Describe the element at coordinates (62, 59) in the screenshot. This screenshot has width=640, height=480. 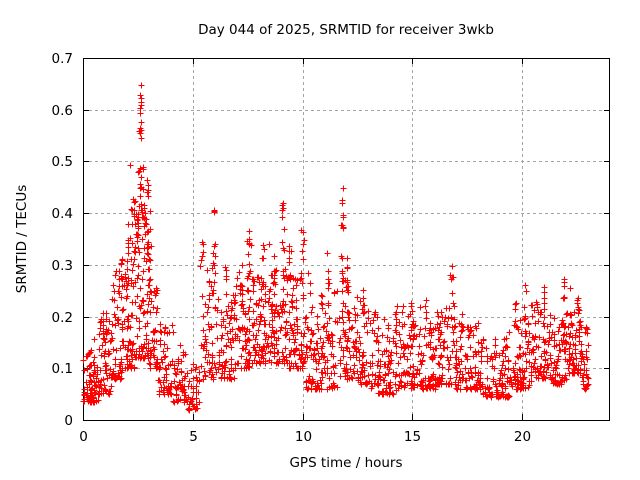
I see `y-tick-label: 0.7` at that location.